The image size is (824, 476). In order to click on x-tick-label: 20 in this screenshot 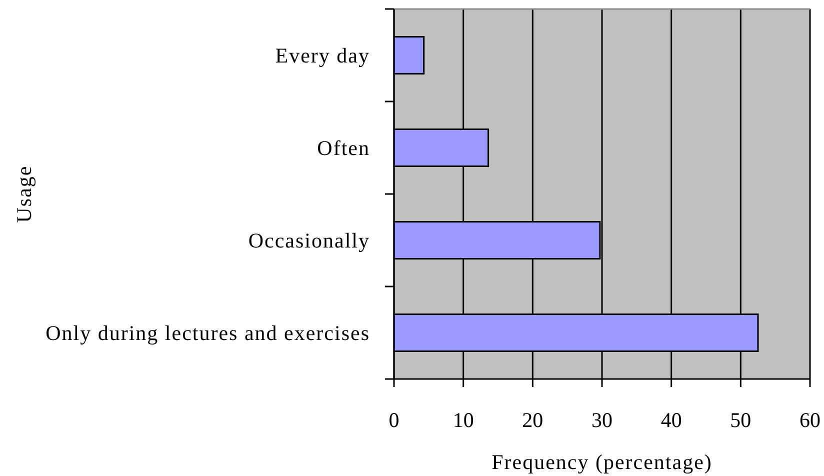, I will do `click(533, 420)`.